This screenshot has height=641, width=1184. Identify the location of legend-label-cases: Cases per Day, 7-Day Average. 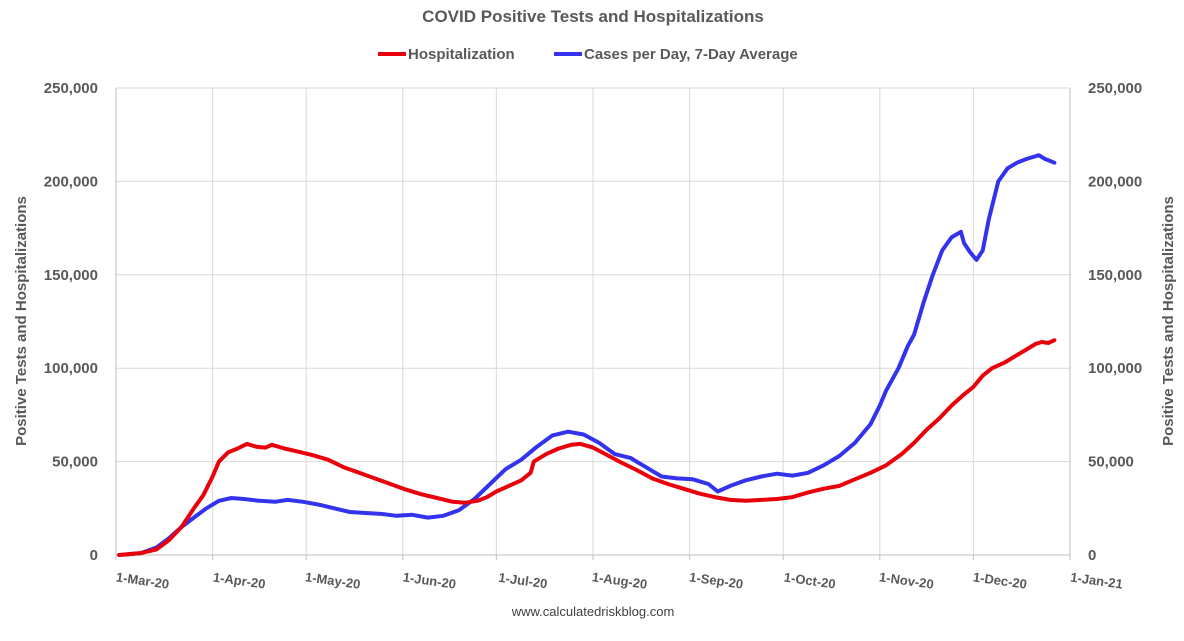
(691, 54).